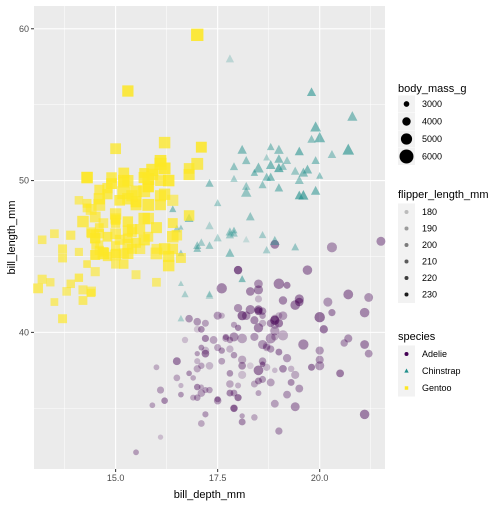 The width and height of the screenshot is (504, 509). I want to click on legend-label: 4000, so click(432, 122).